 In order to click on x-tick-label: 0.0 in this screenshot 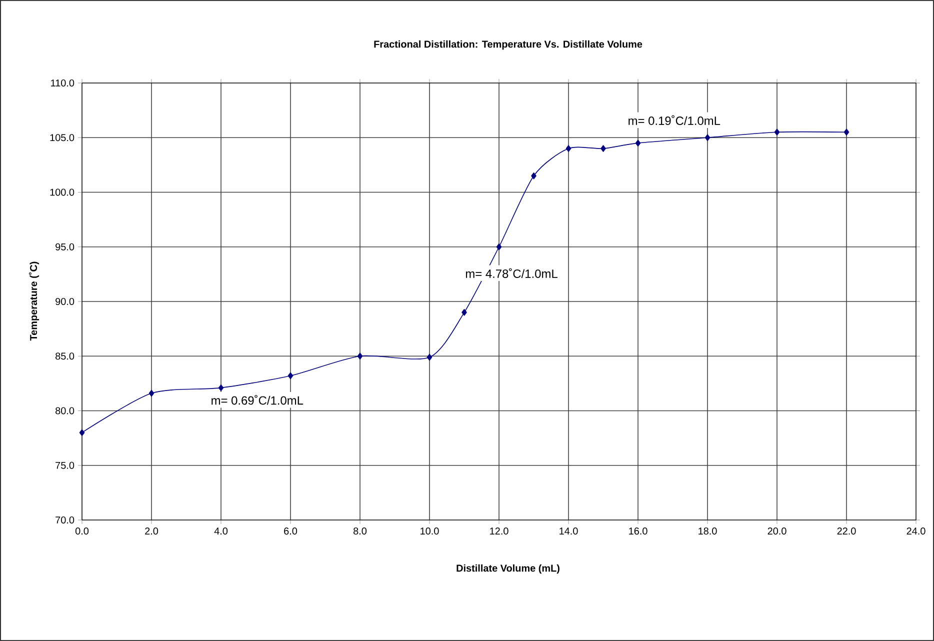, I will do `click(82, 531)`.